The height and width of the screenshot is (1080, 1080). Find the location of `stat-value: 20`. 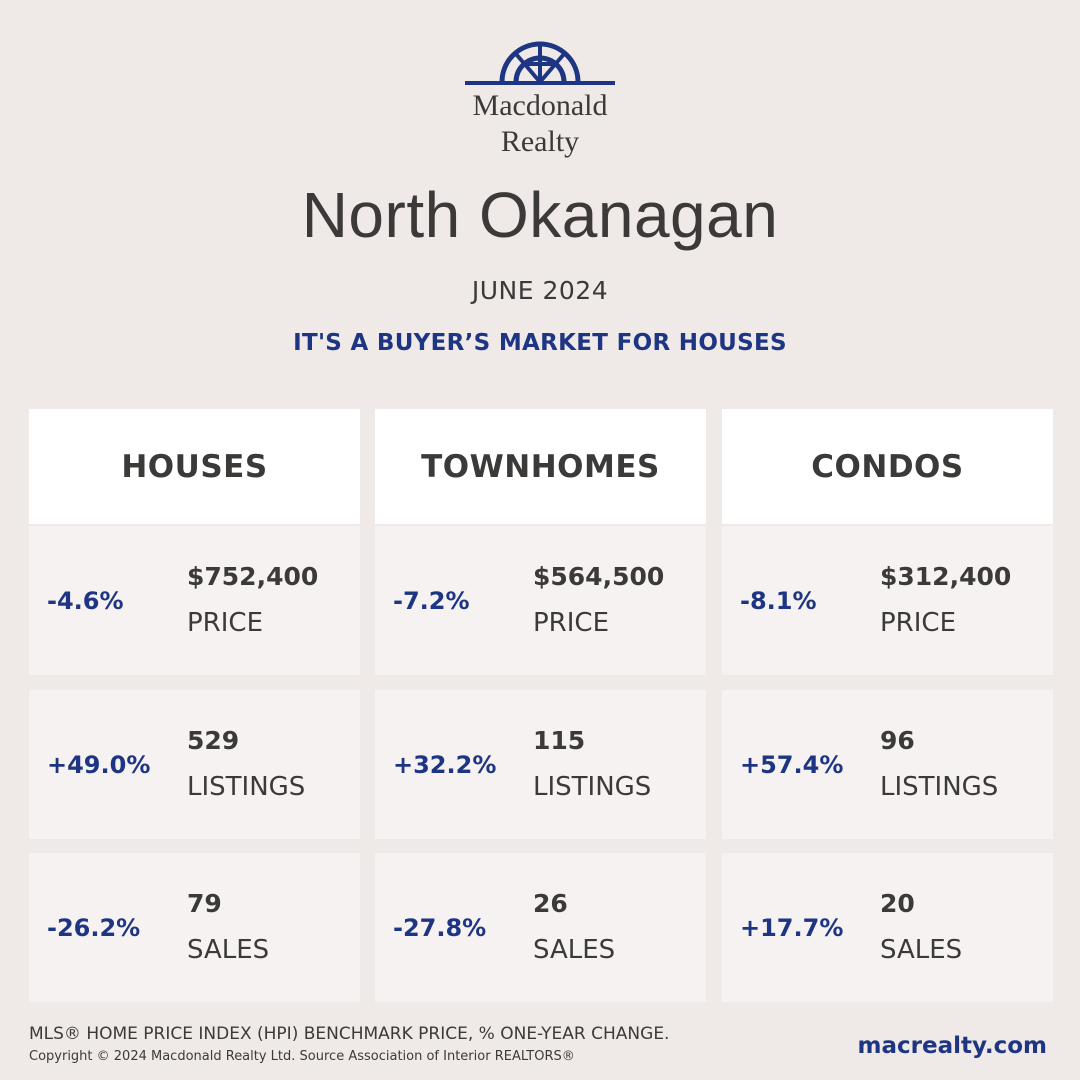

stat-value: 20 is located at coordinates (897, 903).